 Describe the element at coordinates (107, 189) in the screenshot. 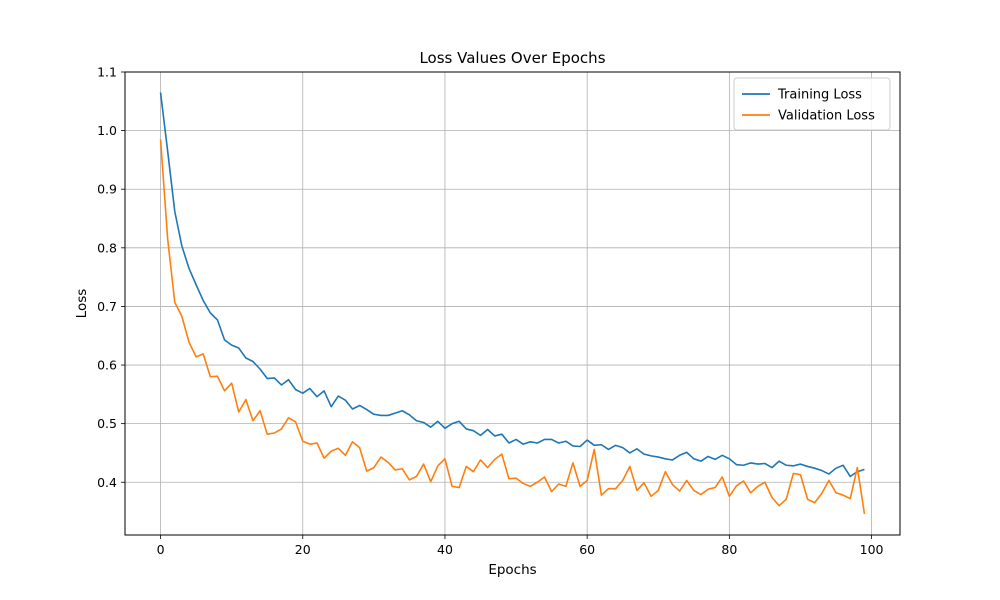

I see `y-tick-label: 0.9` at that location.